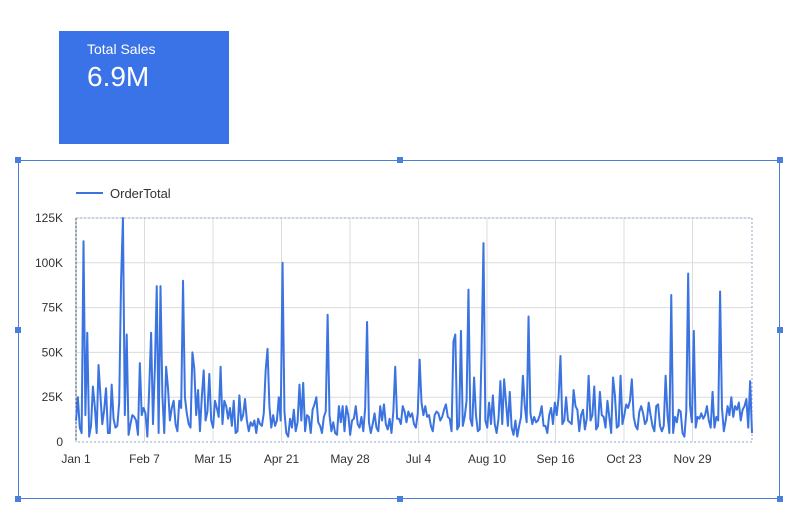 The height and width of the screenshot is (519, 801). I want to click on resize-handle-middle-right, so click(780, 330).